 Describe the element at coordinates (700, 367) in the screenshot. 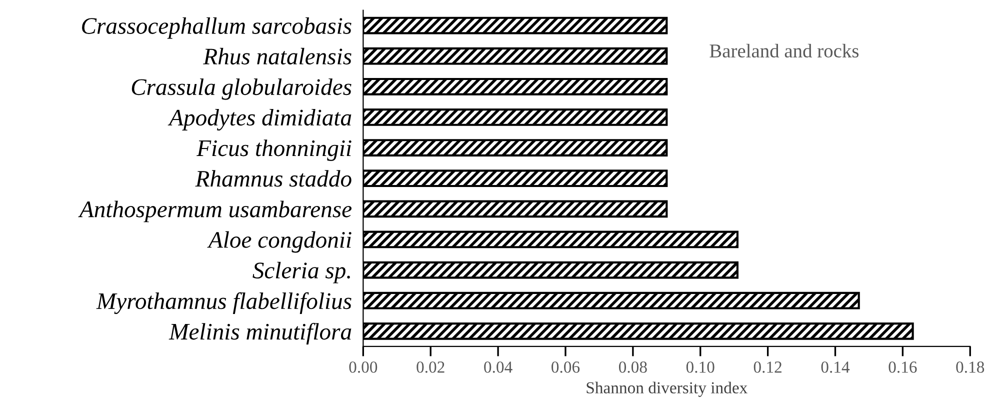

I see `x-tick-label: 0.10` at that location.